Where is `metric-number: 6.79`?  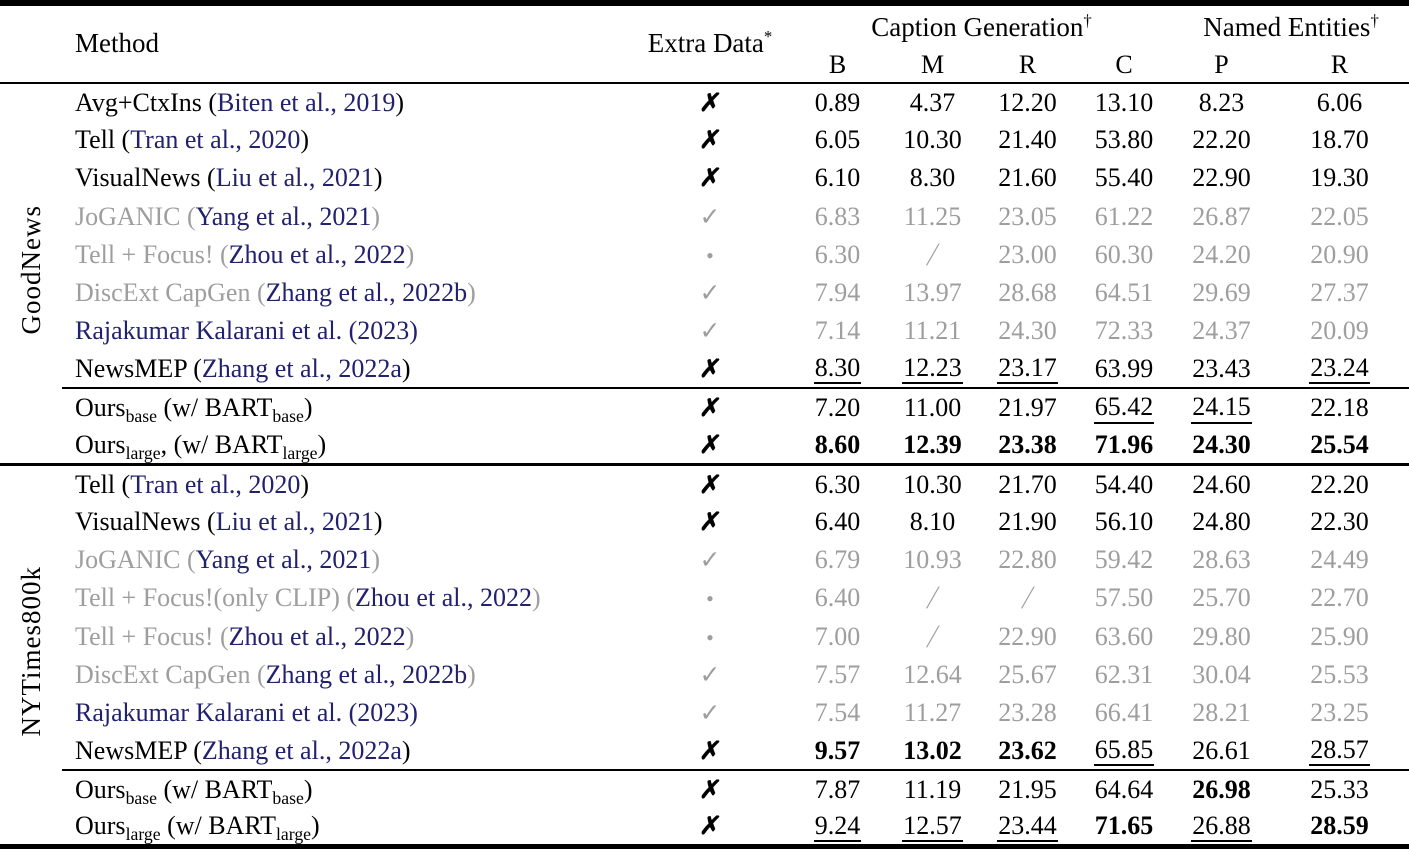
metric-number: 6.79 is located at coordinates (837, 560).